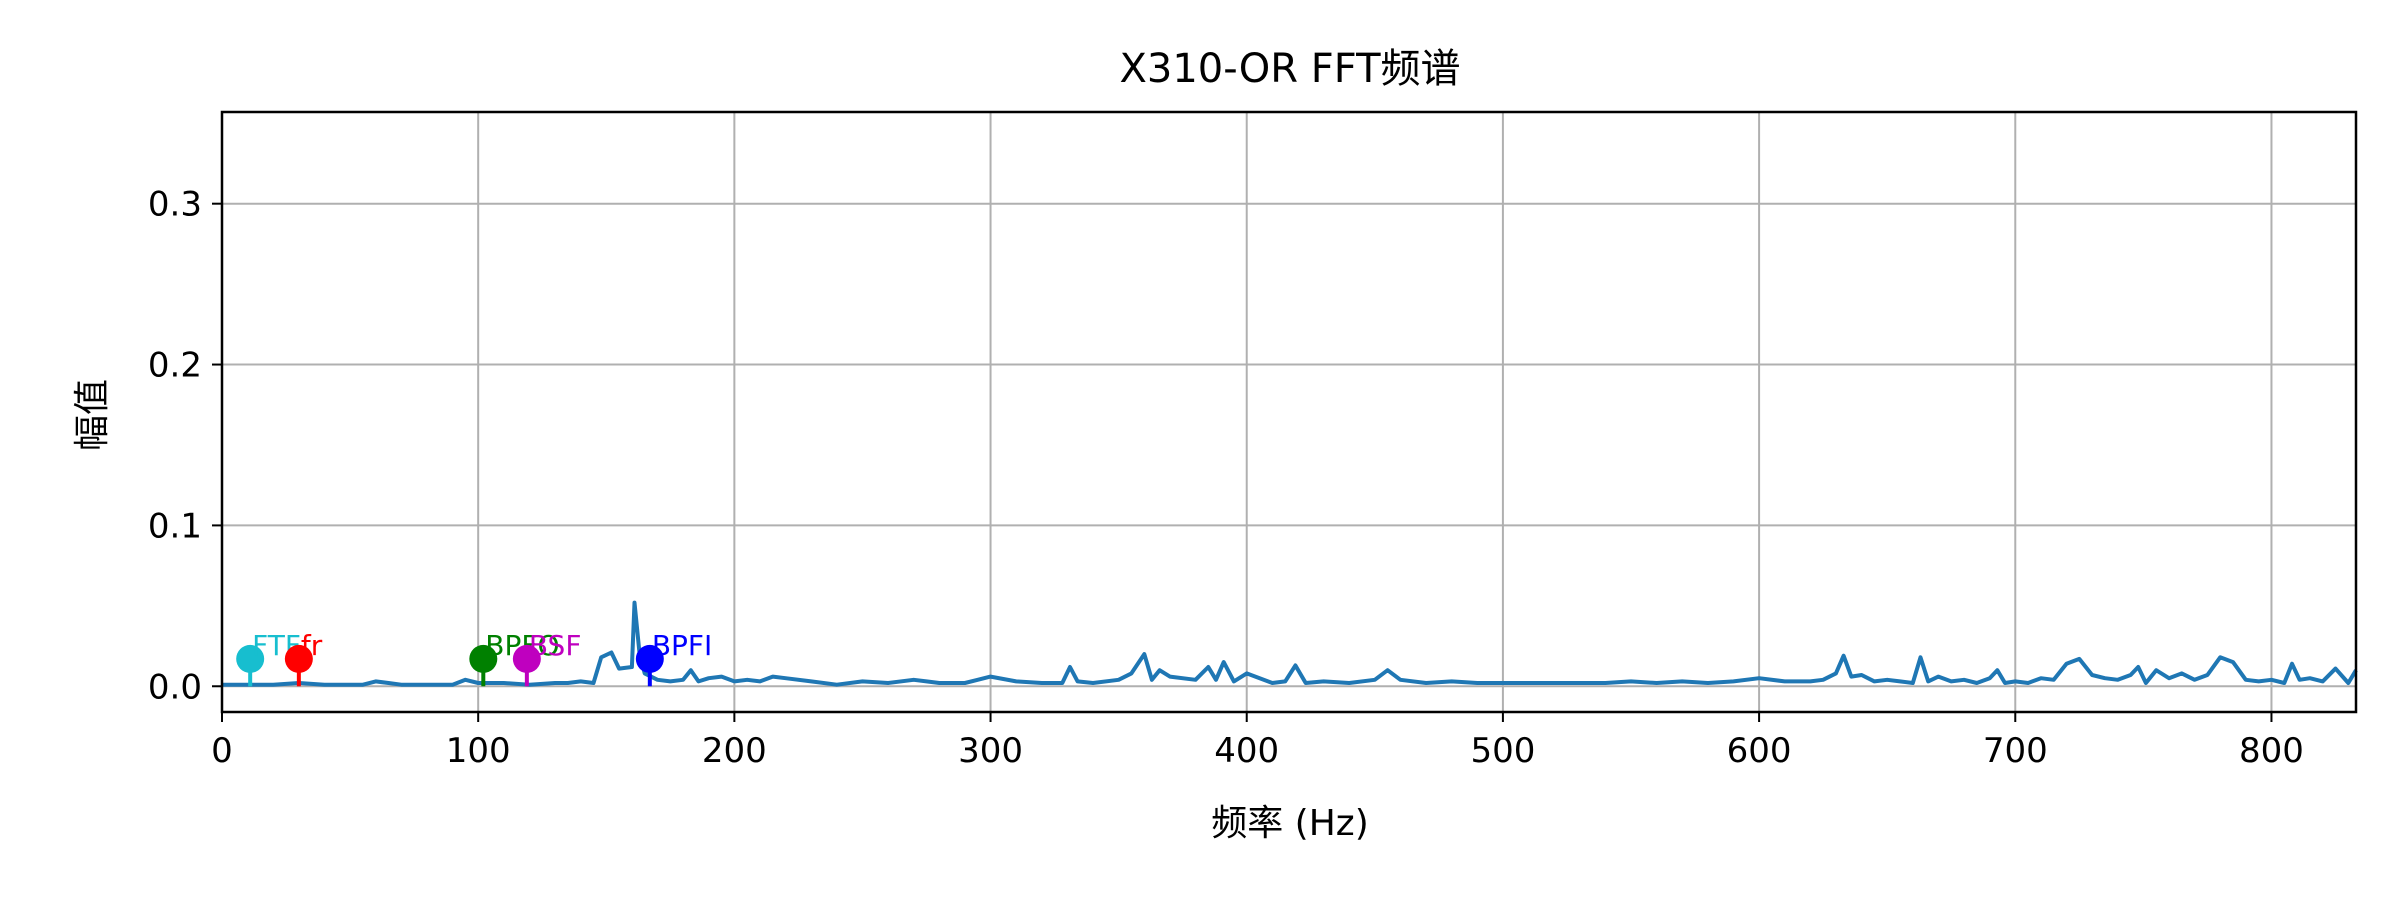 Image resolution: width=2400 pixels, height=900 pixels. What do you see at coordinates (175, 526) in the screenshot?
I see `y-tick-label: 0.1` at bounding box center [175, 526].